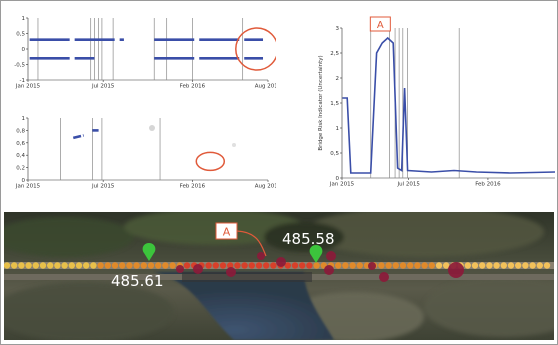 This screenshot has height=345, width=558. I want to click on y-tick-label: -1, so click(22, 81).